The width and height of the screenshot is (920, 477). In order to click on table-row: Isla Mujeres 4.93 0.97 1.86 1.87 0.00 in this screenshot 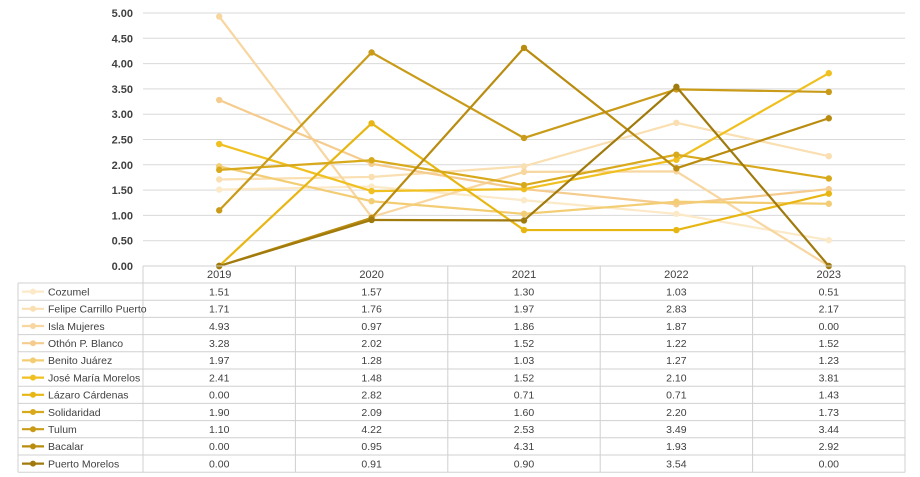, I will do `click(430, 327)`.